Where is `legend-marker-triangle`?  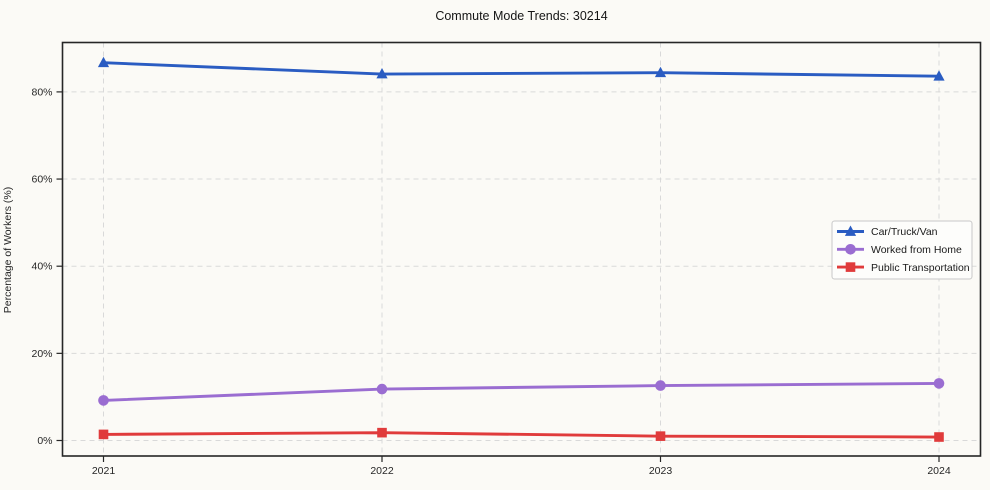 legend-marker-triangle is located at coordinates (850, 230).